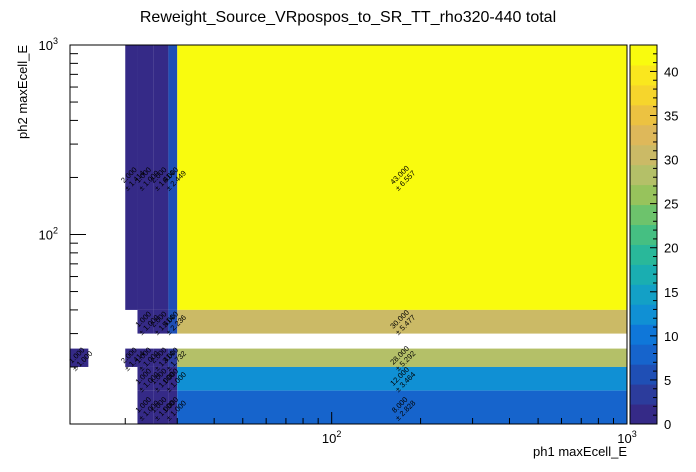 This screenshot has height=472, width=696. Describe the element at coordinates (22, 92) in the screenshot. I see `y-axis-label: ph2 maxEcell_E` at that location.